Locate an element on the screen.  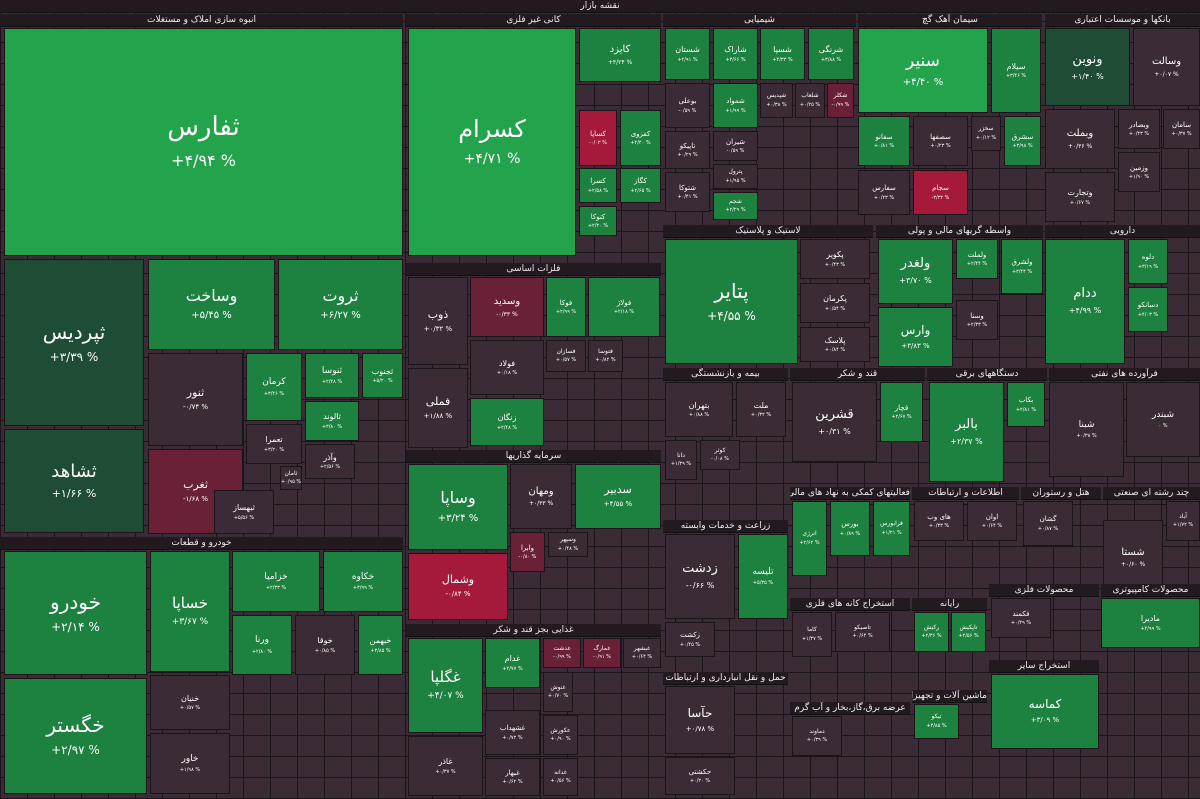
stock-symbol: ذوب is located at coordinates (438, 314).